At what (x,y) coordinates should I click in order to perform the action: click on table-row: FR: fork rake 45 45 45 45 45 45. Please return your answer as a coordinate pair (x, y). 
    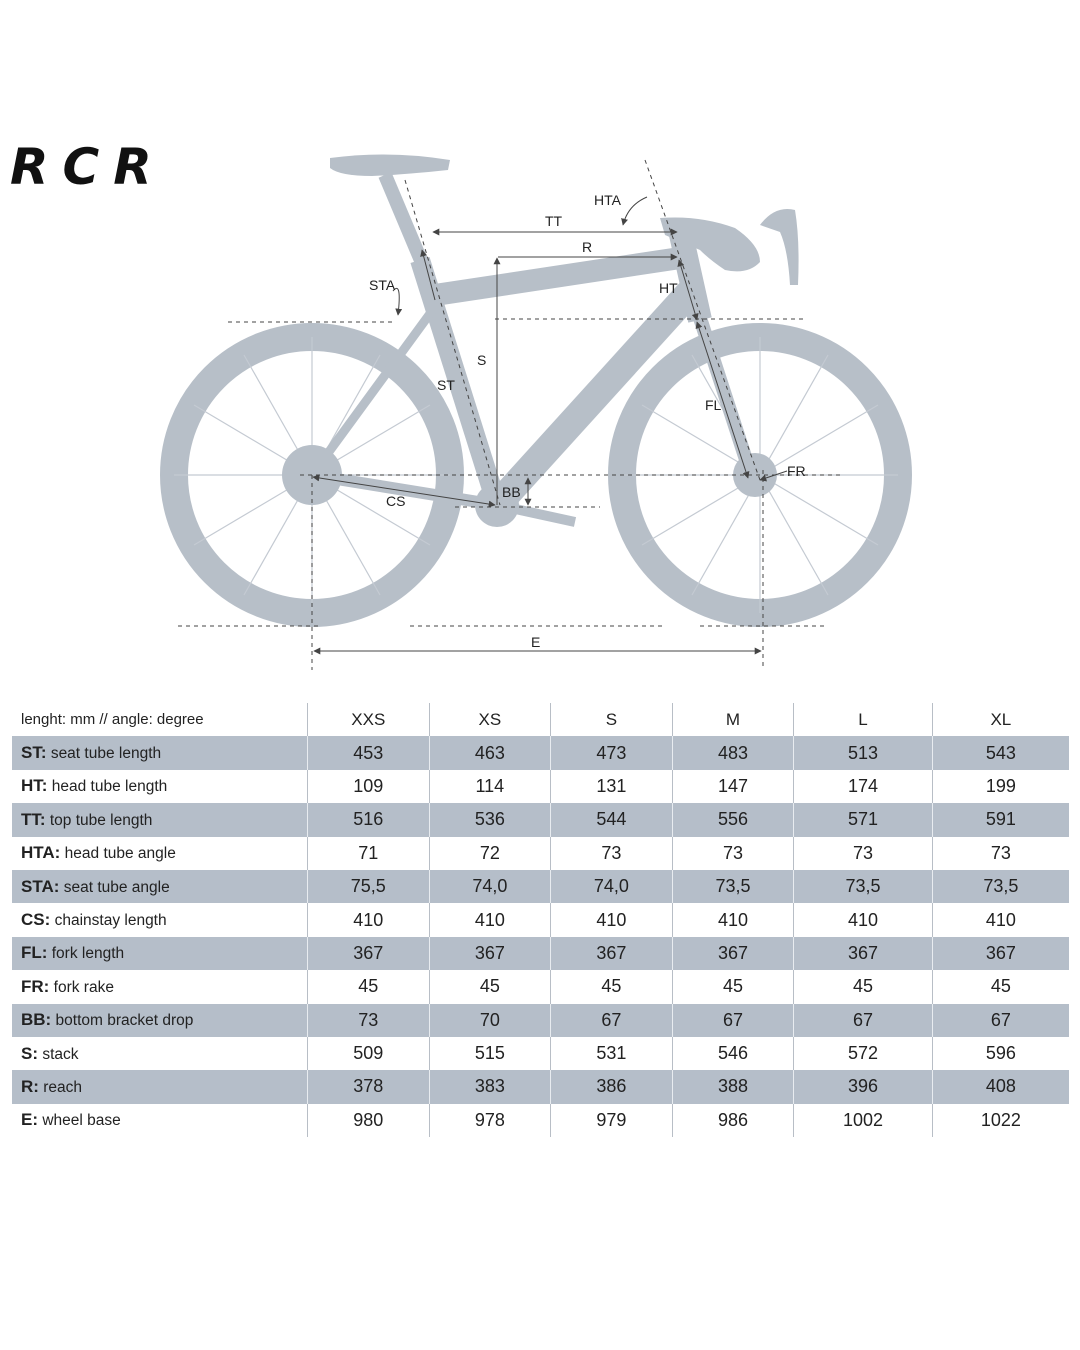
    Looking at the image, I should click on (540, 987).